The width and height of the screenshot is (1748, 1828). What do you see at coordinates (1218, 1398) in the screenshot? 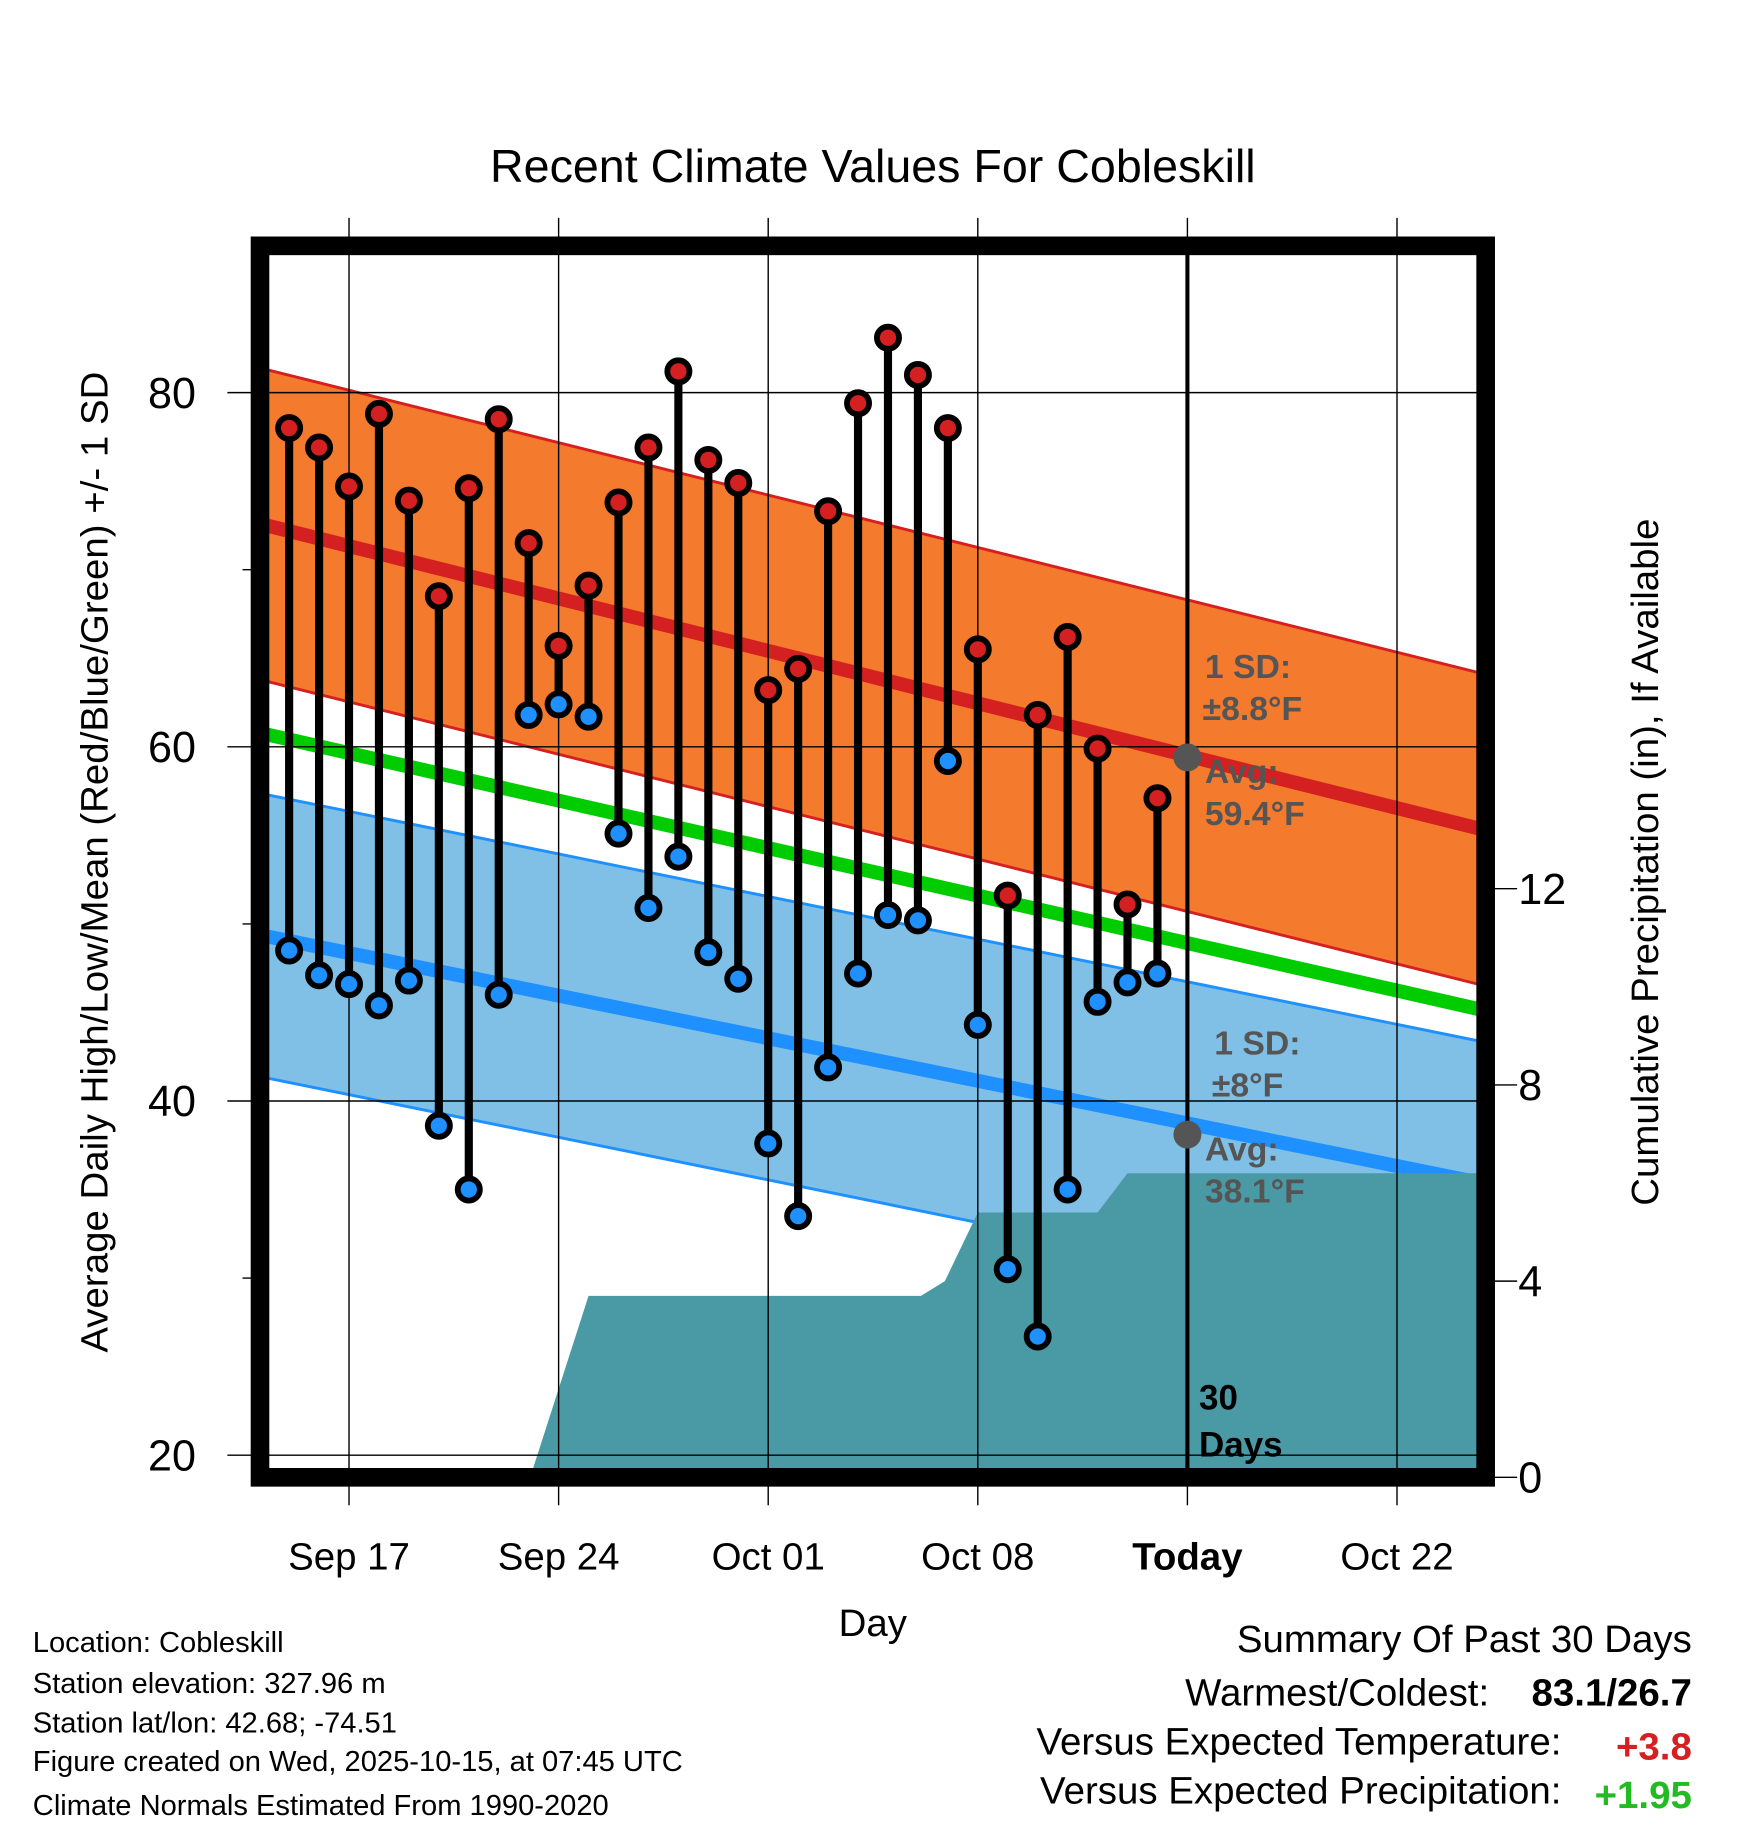
I see `days-count: 30` at bounding box center [1218, 1398].